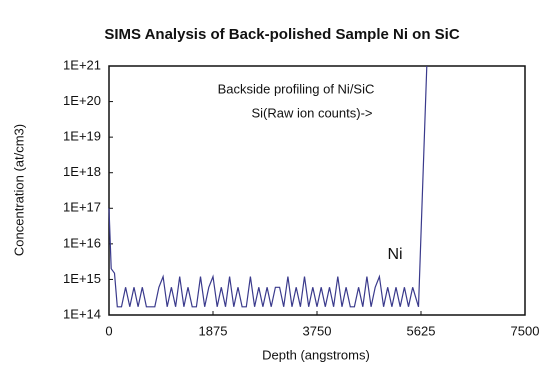  Describe the element at coordinates (525, 330) in the screenshot. I see `x-tick-label: 7500` at that location.